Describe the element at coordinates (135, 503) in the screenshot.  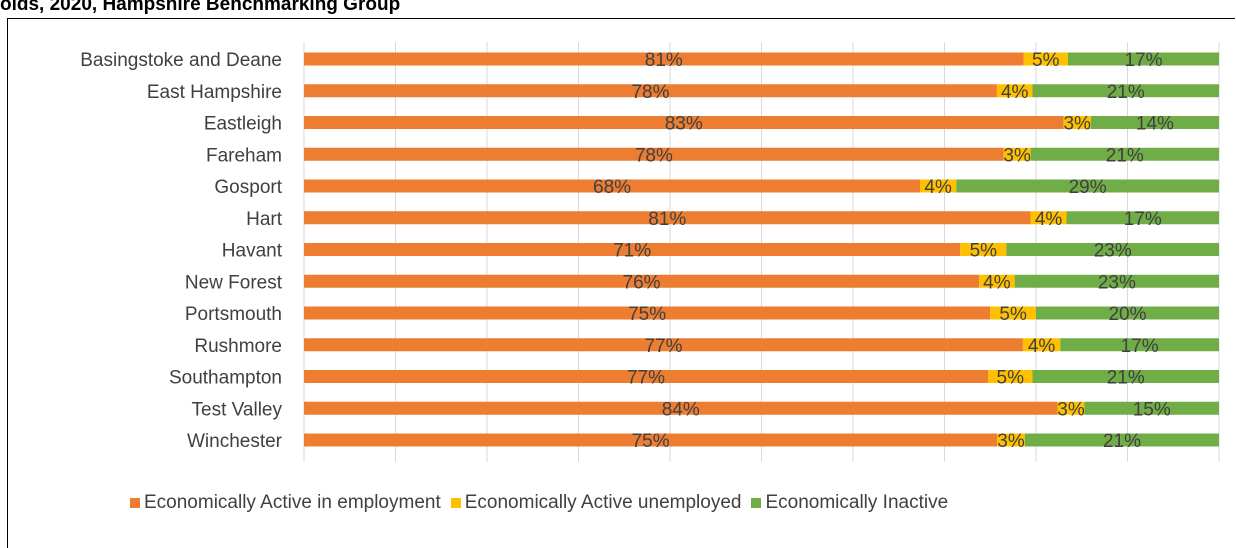
I see `legend-swatch-employment` at that location.